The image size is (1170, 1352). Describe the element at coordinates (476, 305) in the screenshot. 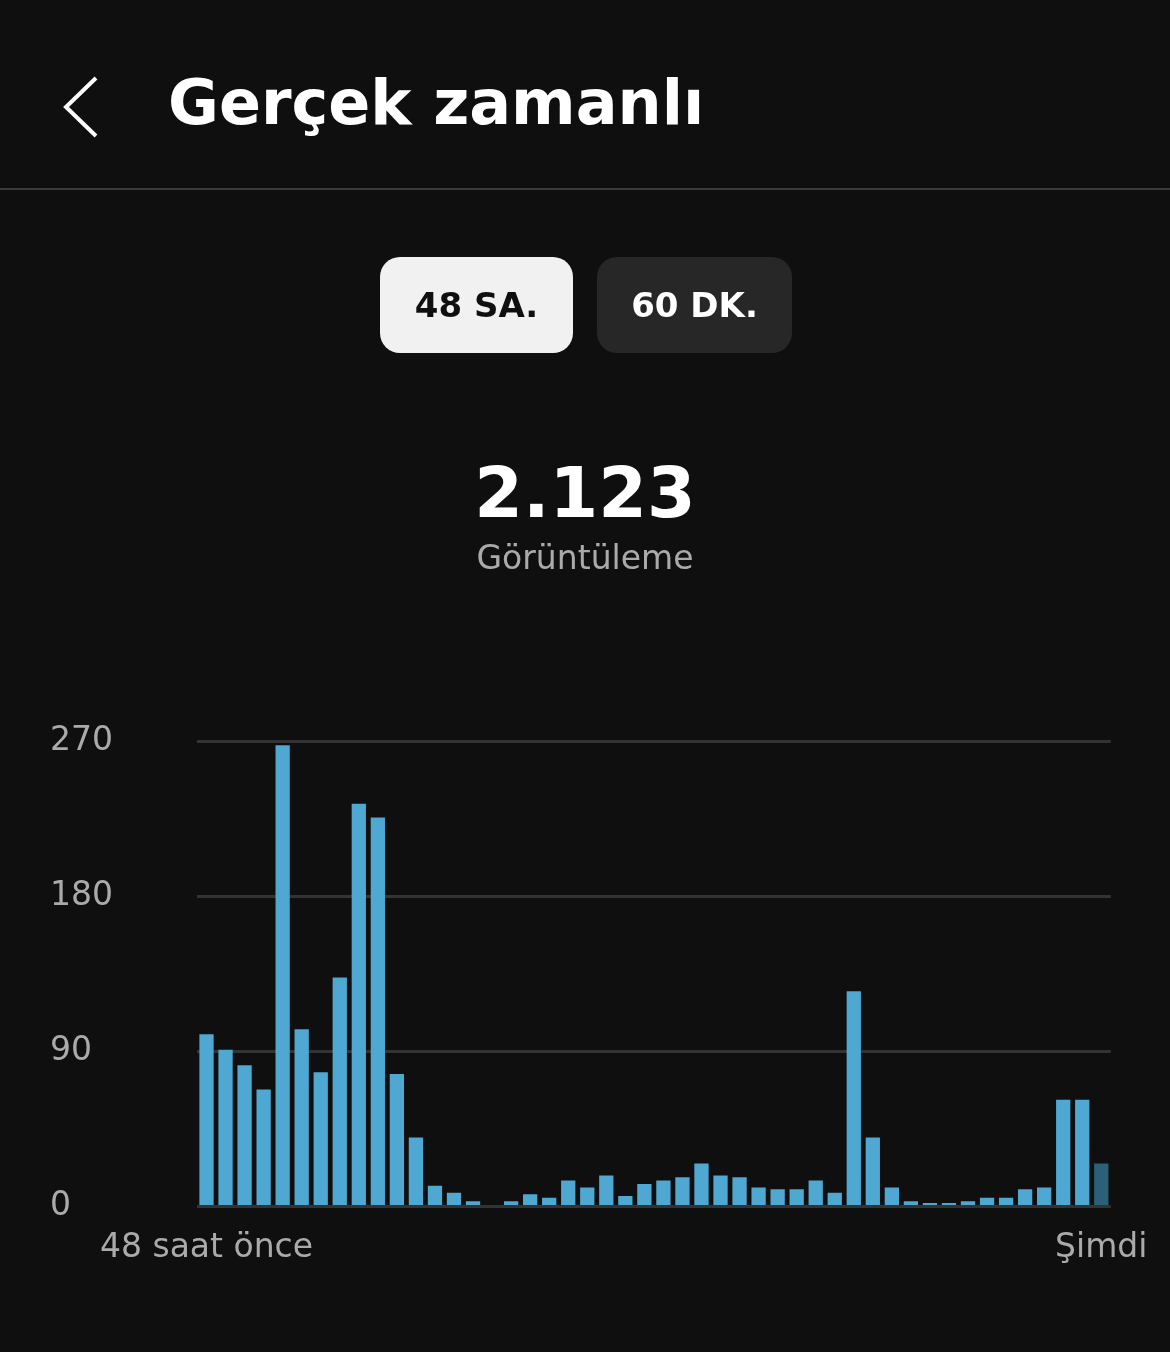

I see `text: 48 SA.` at that location.